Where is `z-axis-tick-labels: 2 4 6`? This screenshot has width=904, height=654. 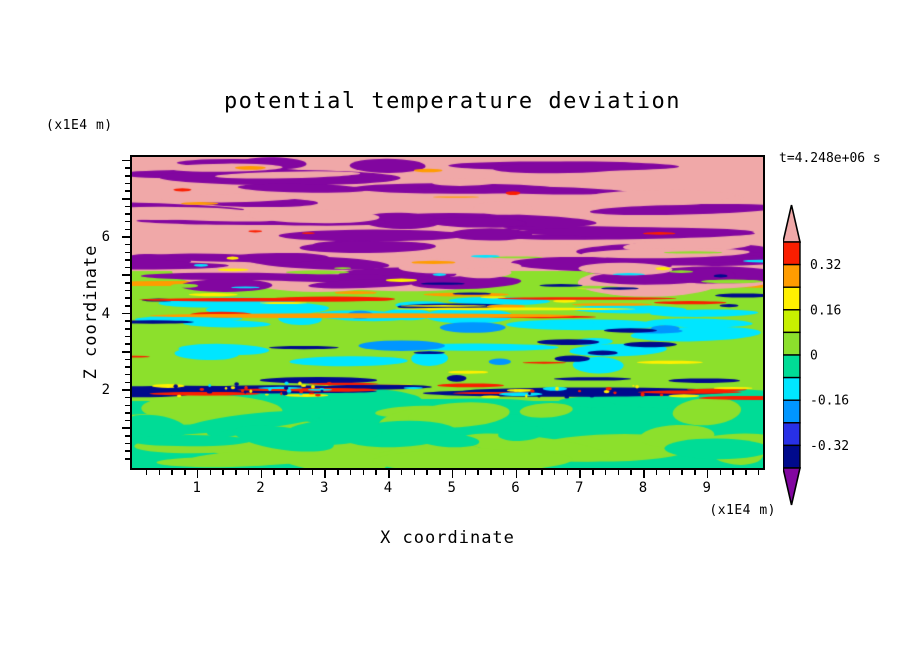
z-axis-tick-labels: 2 4 6 is located at coordinates (103, 312).